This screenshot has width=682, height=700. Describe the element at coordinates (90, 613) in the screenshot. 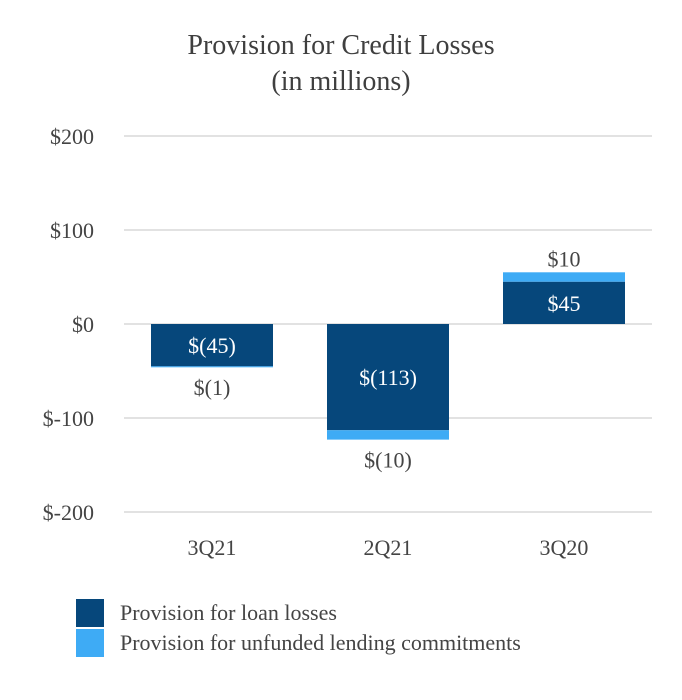

I see `legend-swatch-loan-losses` at that location.